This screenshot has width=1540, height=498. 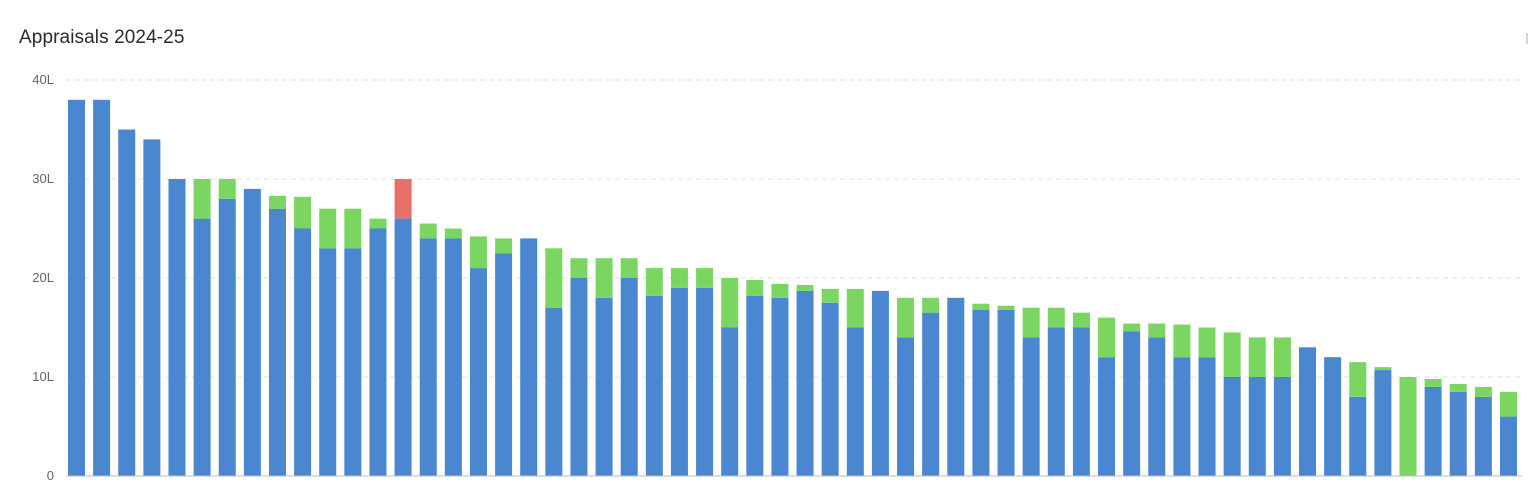 I want to click on y-axis-ticks: 0 10L 20L 30L 40L, so click(x=43, y=277).